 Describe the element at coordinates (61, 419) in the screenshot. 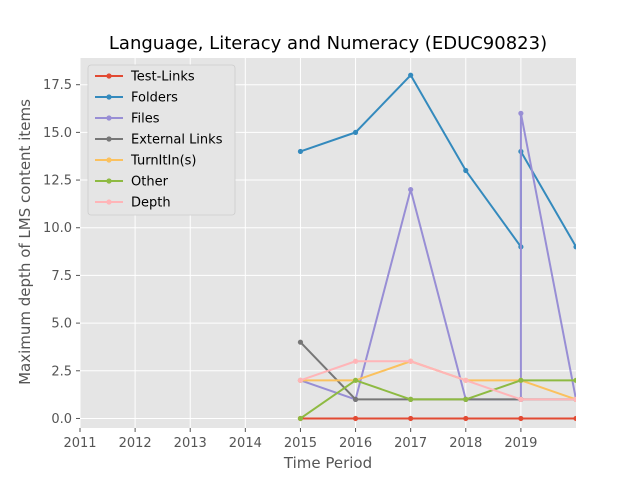

I see `y-tick-label: 0.0` at that location.